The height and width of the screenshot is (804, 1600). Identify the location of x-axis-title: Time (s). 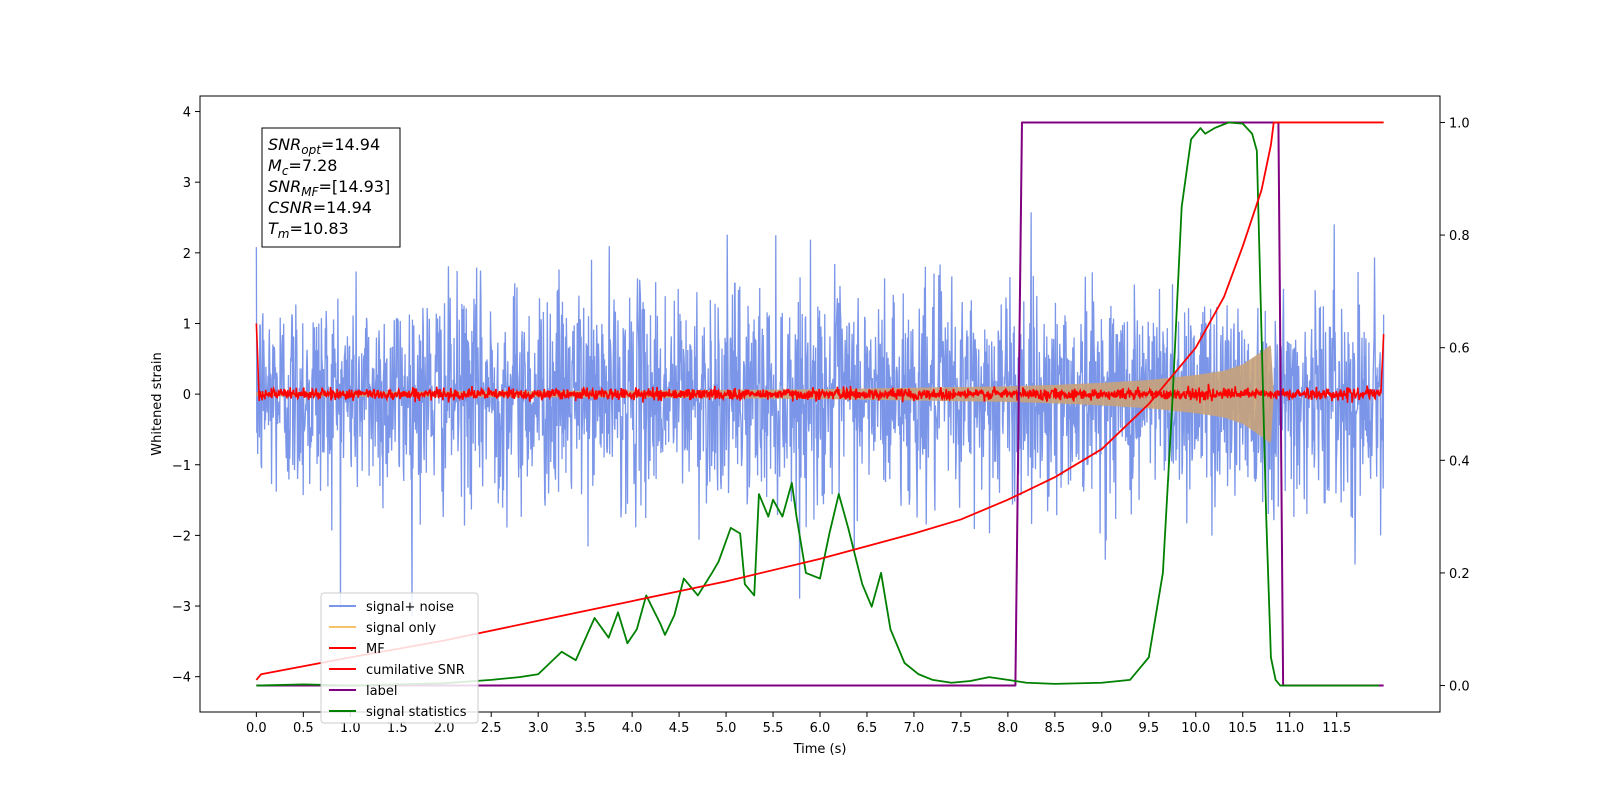
(820, 749).